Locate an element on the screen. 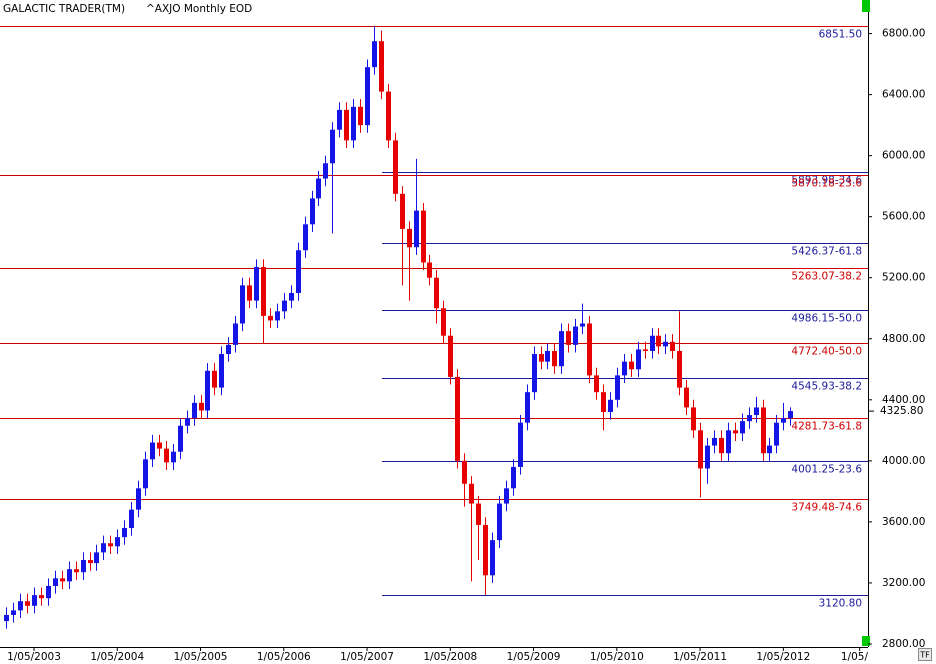  level-label: 4772.40-50.0 is located at coordinates (826, 352).